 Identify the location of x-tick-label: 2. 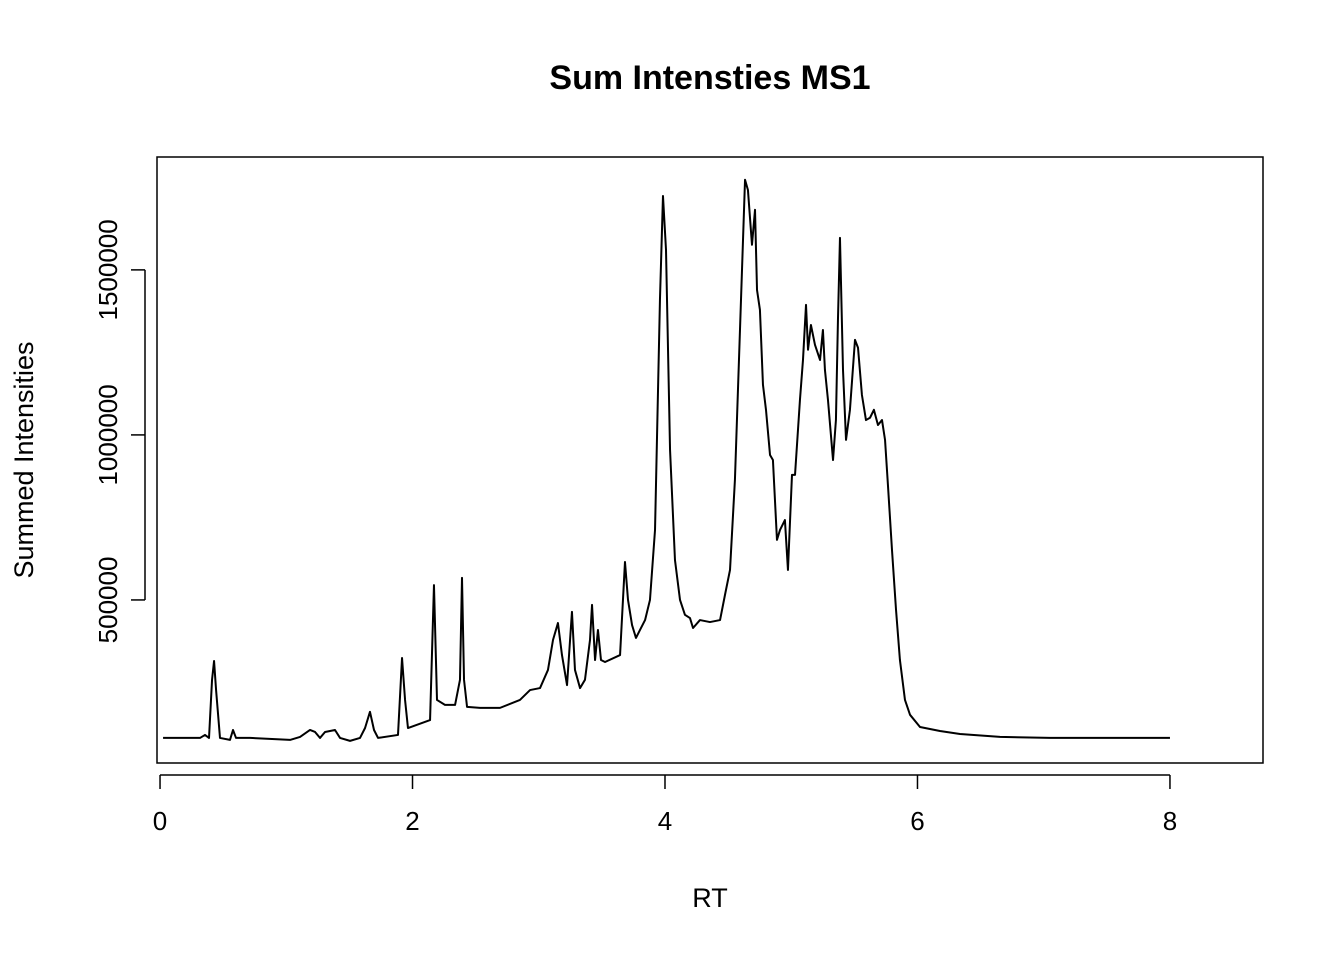
(412, 821).